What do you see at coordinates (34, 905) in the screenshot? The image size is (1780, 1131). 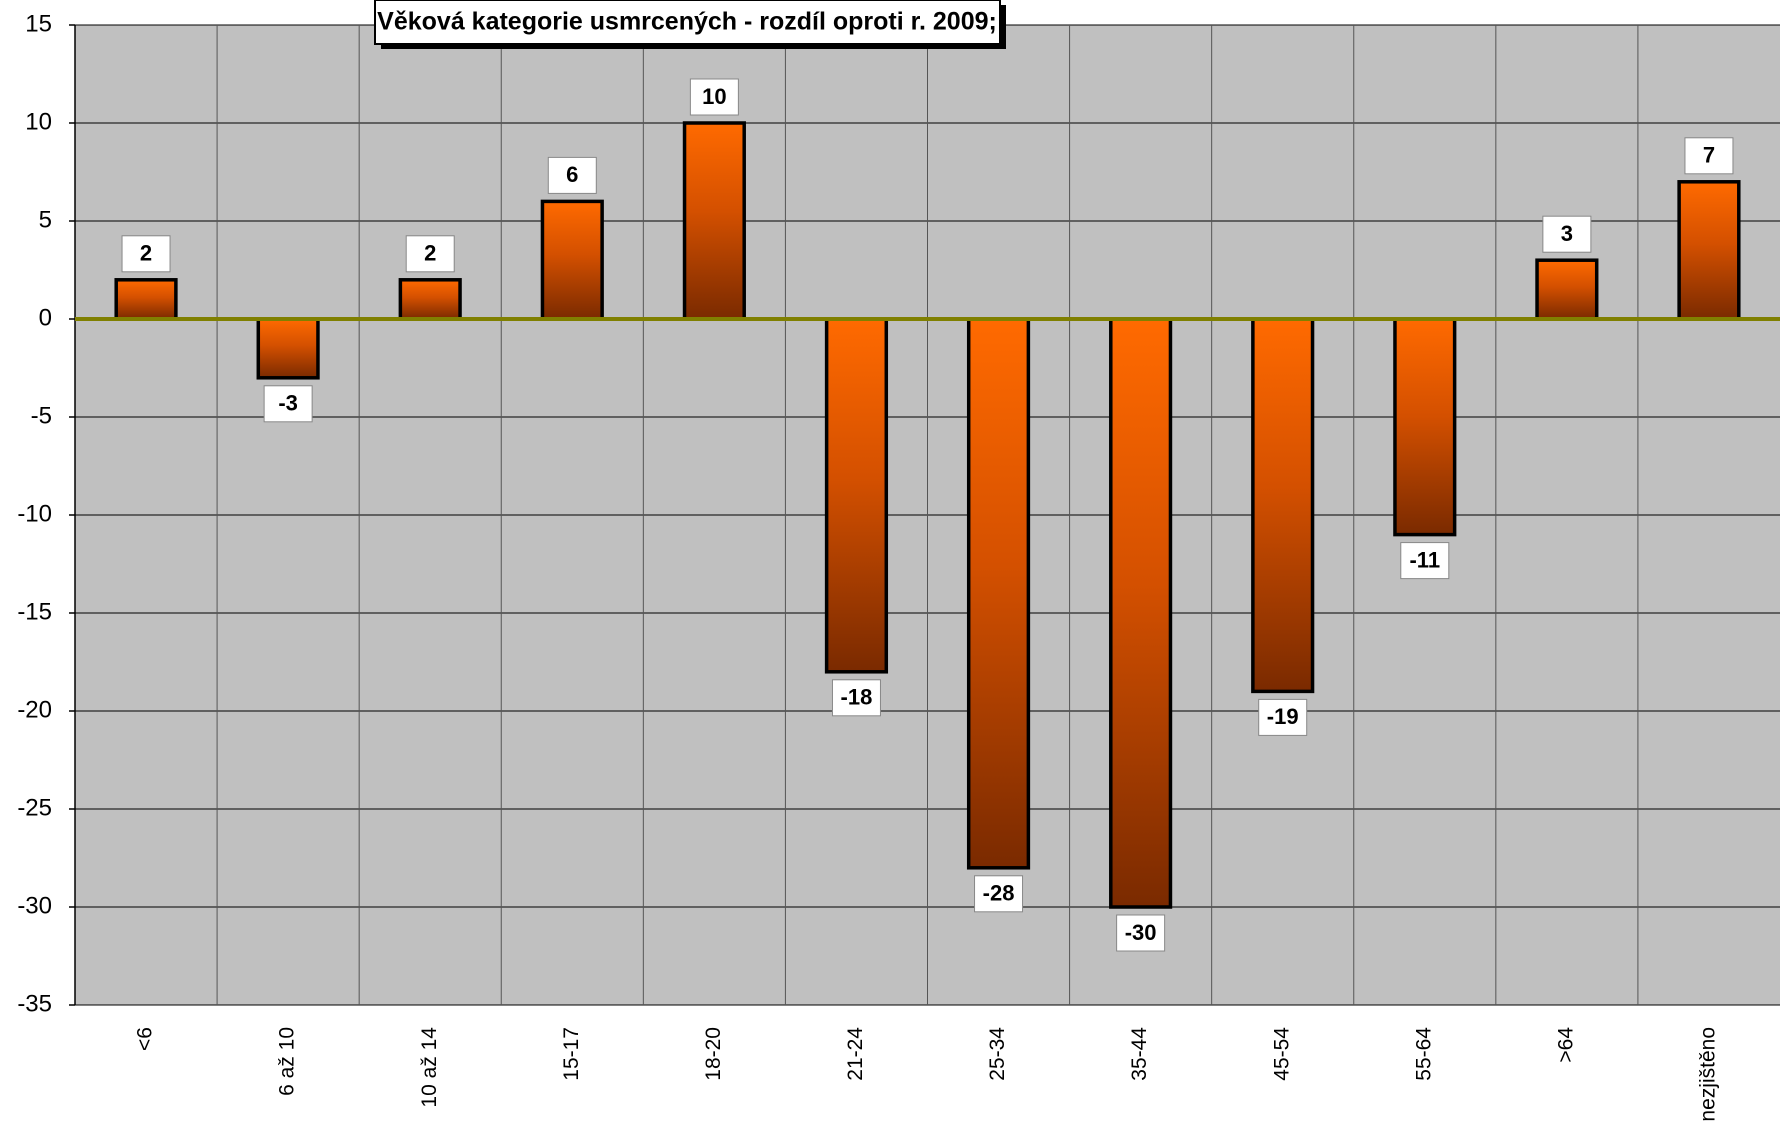 I see `y-tick-label: -30` at bounding box center [34, 905].